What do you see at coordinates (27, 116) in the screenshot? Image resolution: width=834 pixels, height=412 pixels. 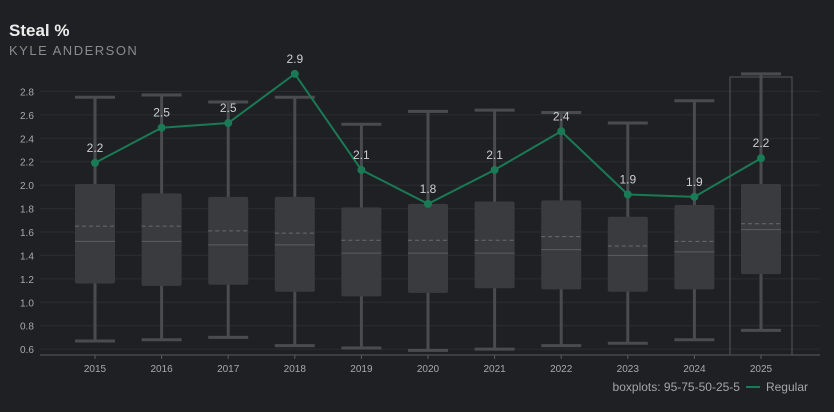 I see `y-tick-label: 2.6` at bounding box center [27, 116].